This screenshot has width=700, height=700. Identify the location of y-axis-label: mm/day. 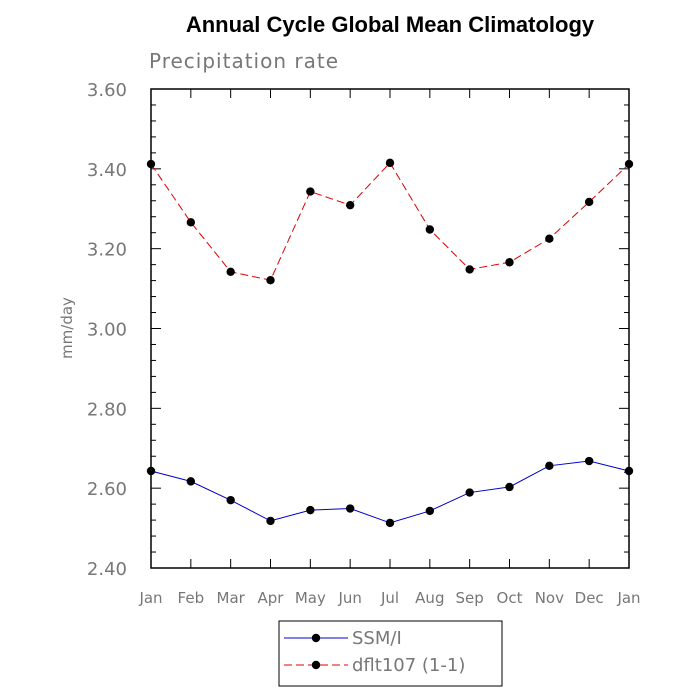
(67, 328).